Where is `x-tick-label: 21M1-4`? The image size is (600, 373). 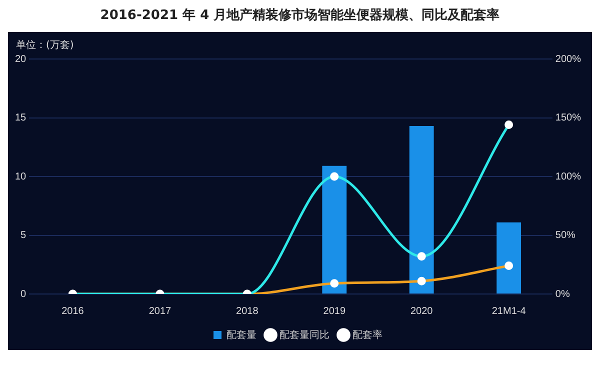
x-tick-label: 21M1-4 is located at coordinates (509, 311).